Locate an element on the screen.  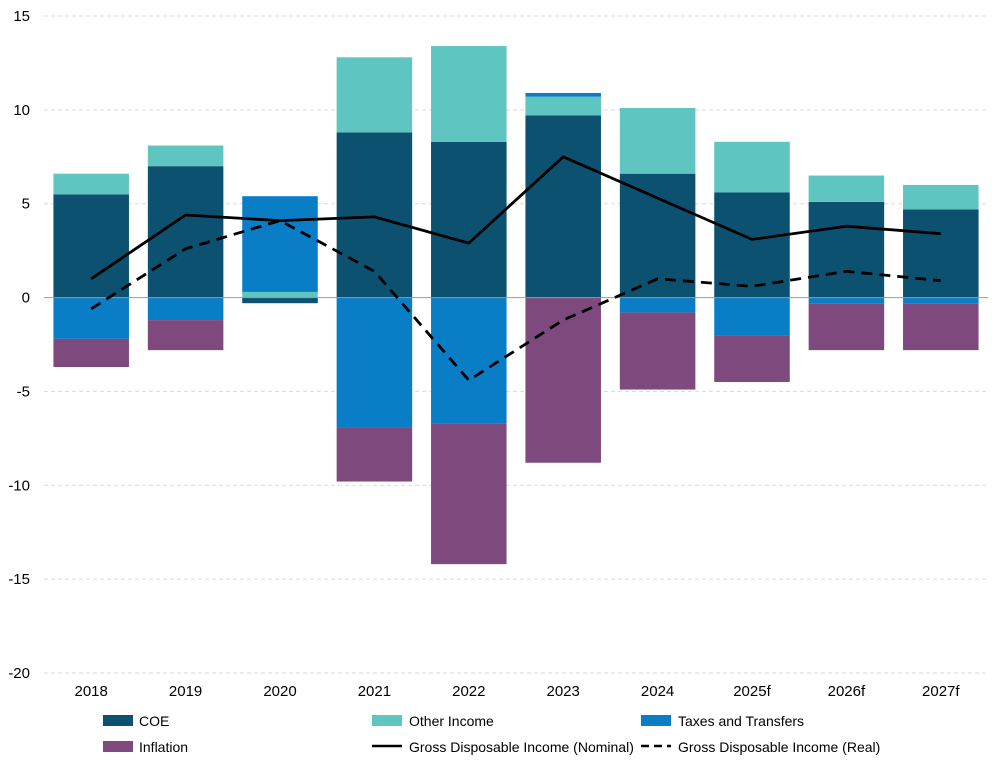
bar-inflation-2021 is located at coordinates (374, 454).